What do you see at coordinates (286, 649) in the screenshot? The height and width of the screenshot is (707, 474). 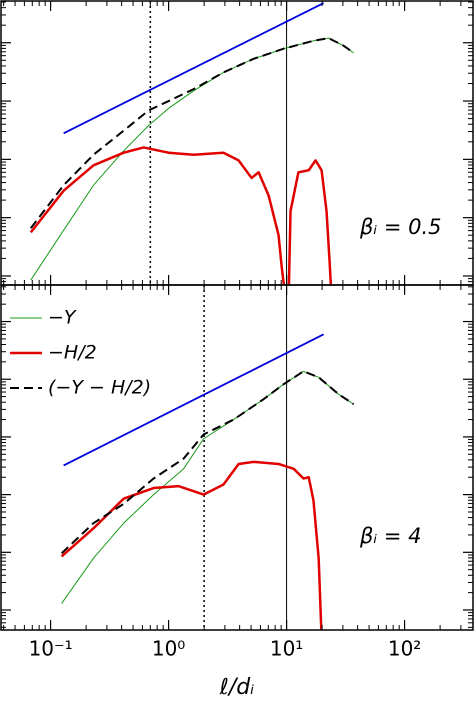 I see `x-tick-label: 10¹` at bounding box center [286, 649].